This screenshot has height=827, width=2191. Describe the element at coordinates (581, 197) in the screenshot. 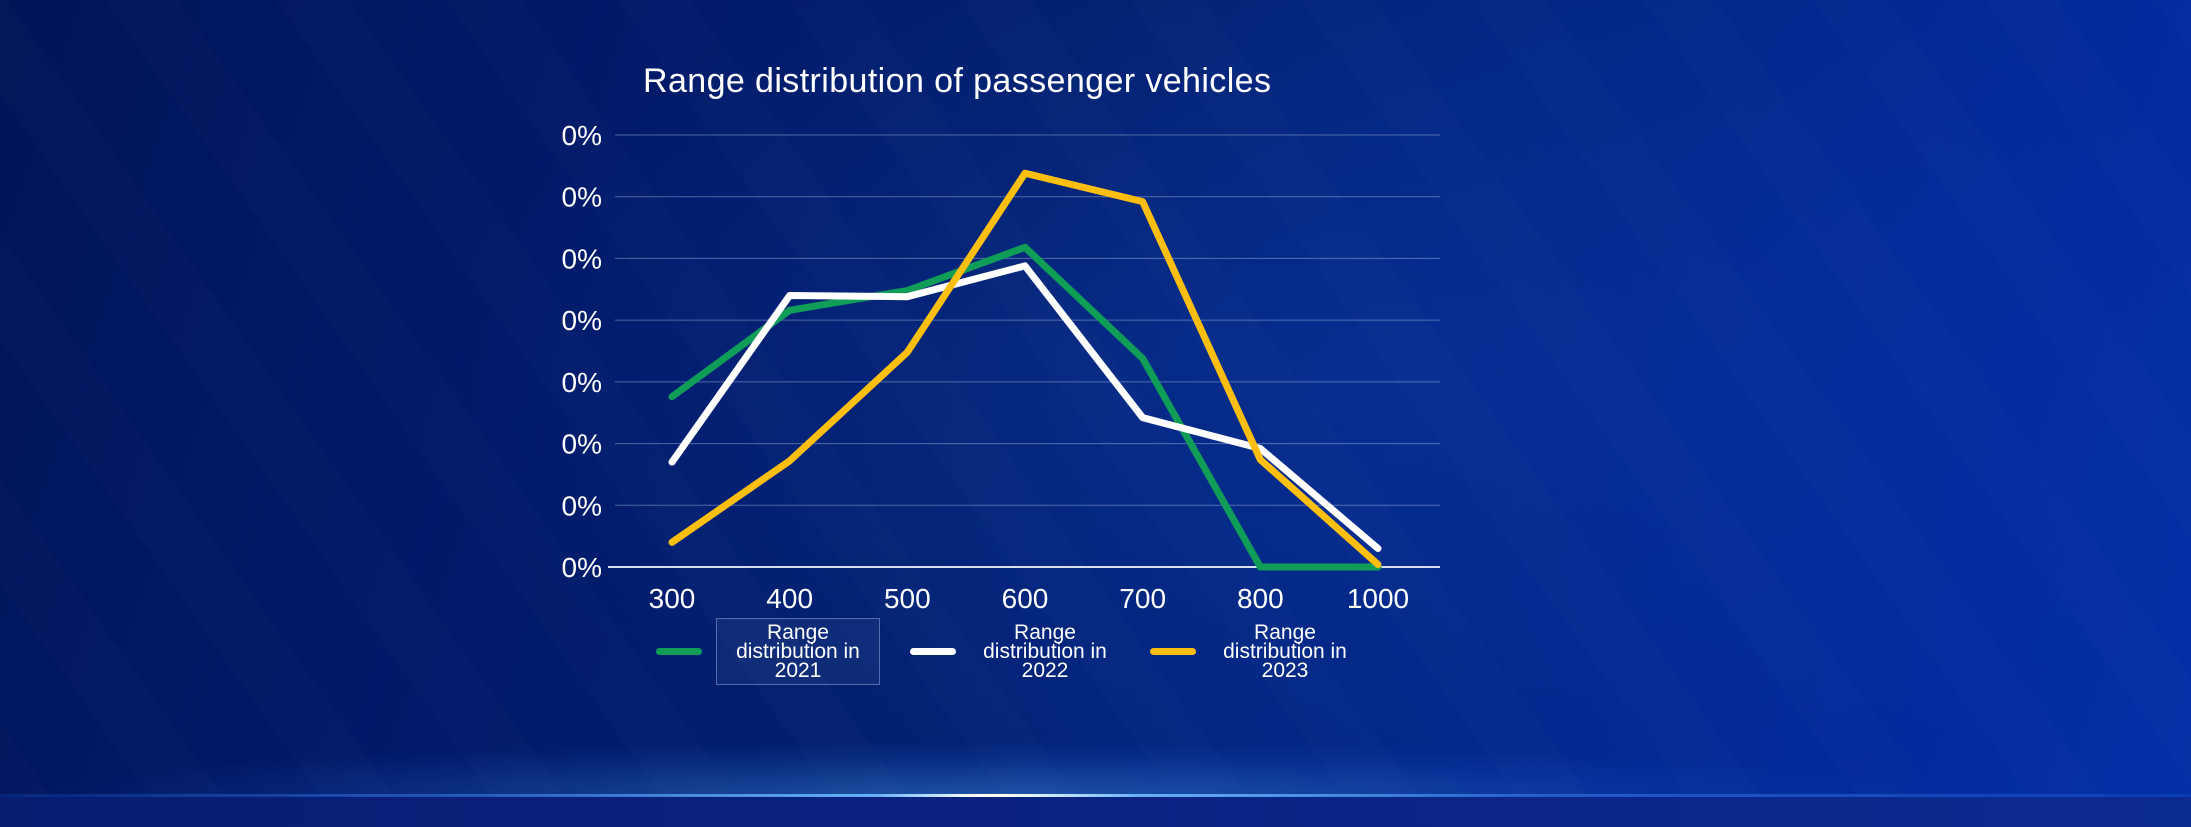

I see `svg-text: 30.0%` at that location.